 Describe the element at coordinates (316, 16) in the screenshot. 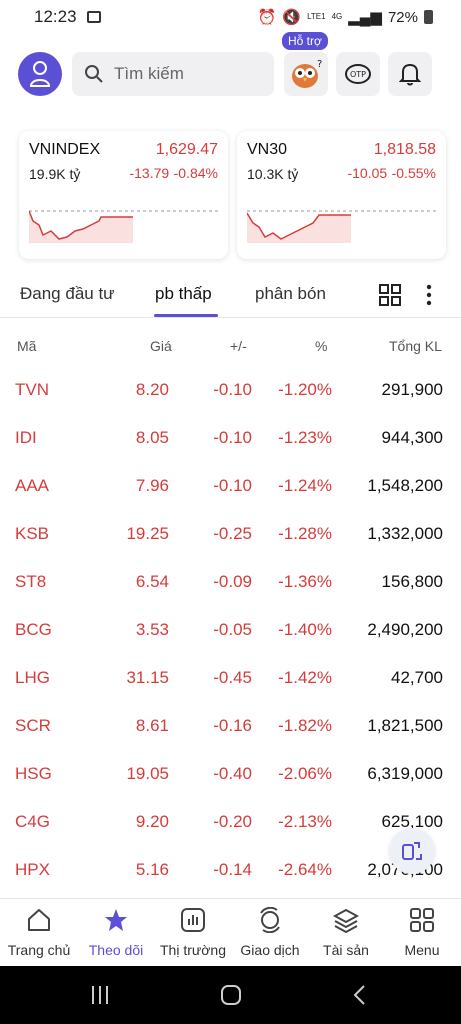

I see `lte-label: LTE1` at that location.